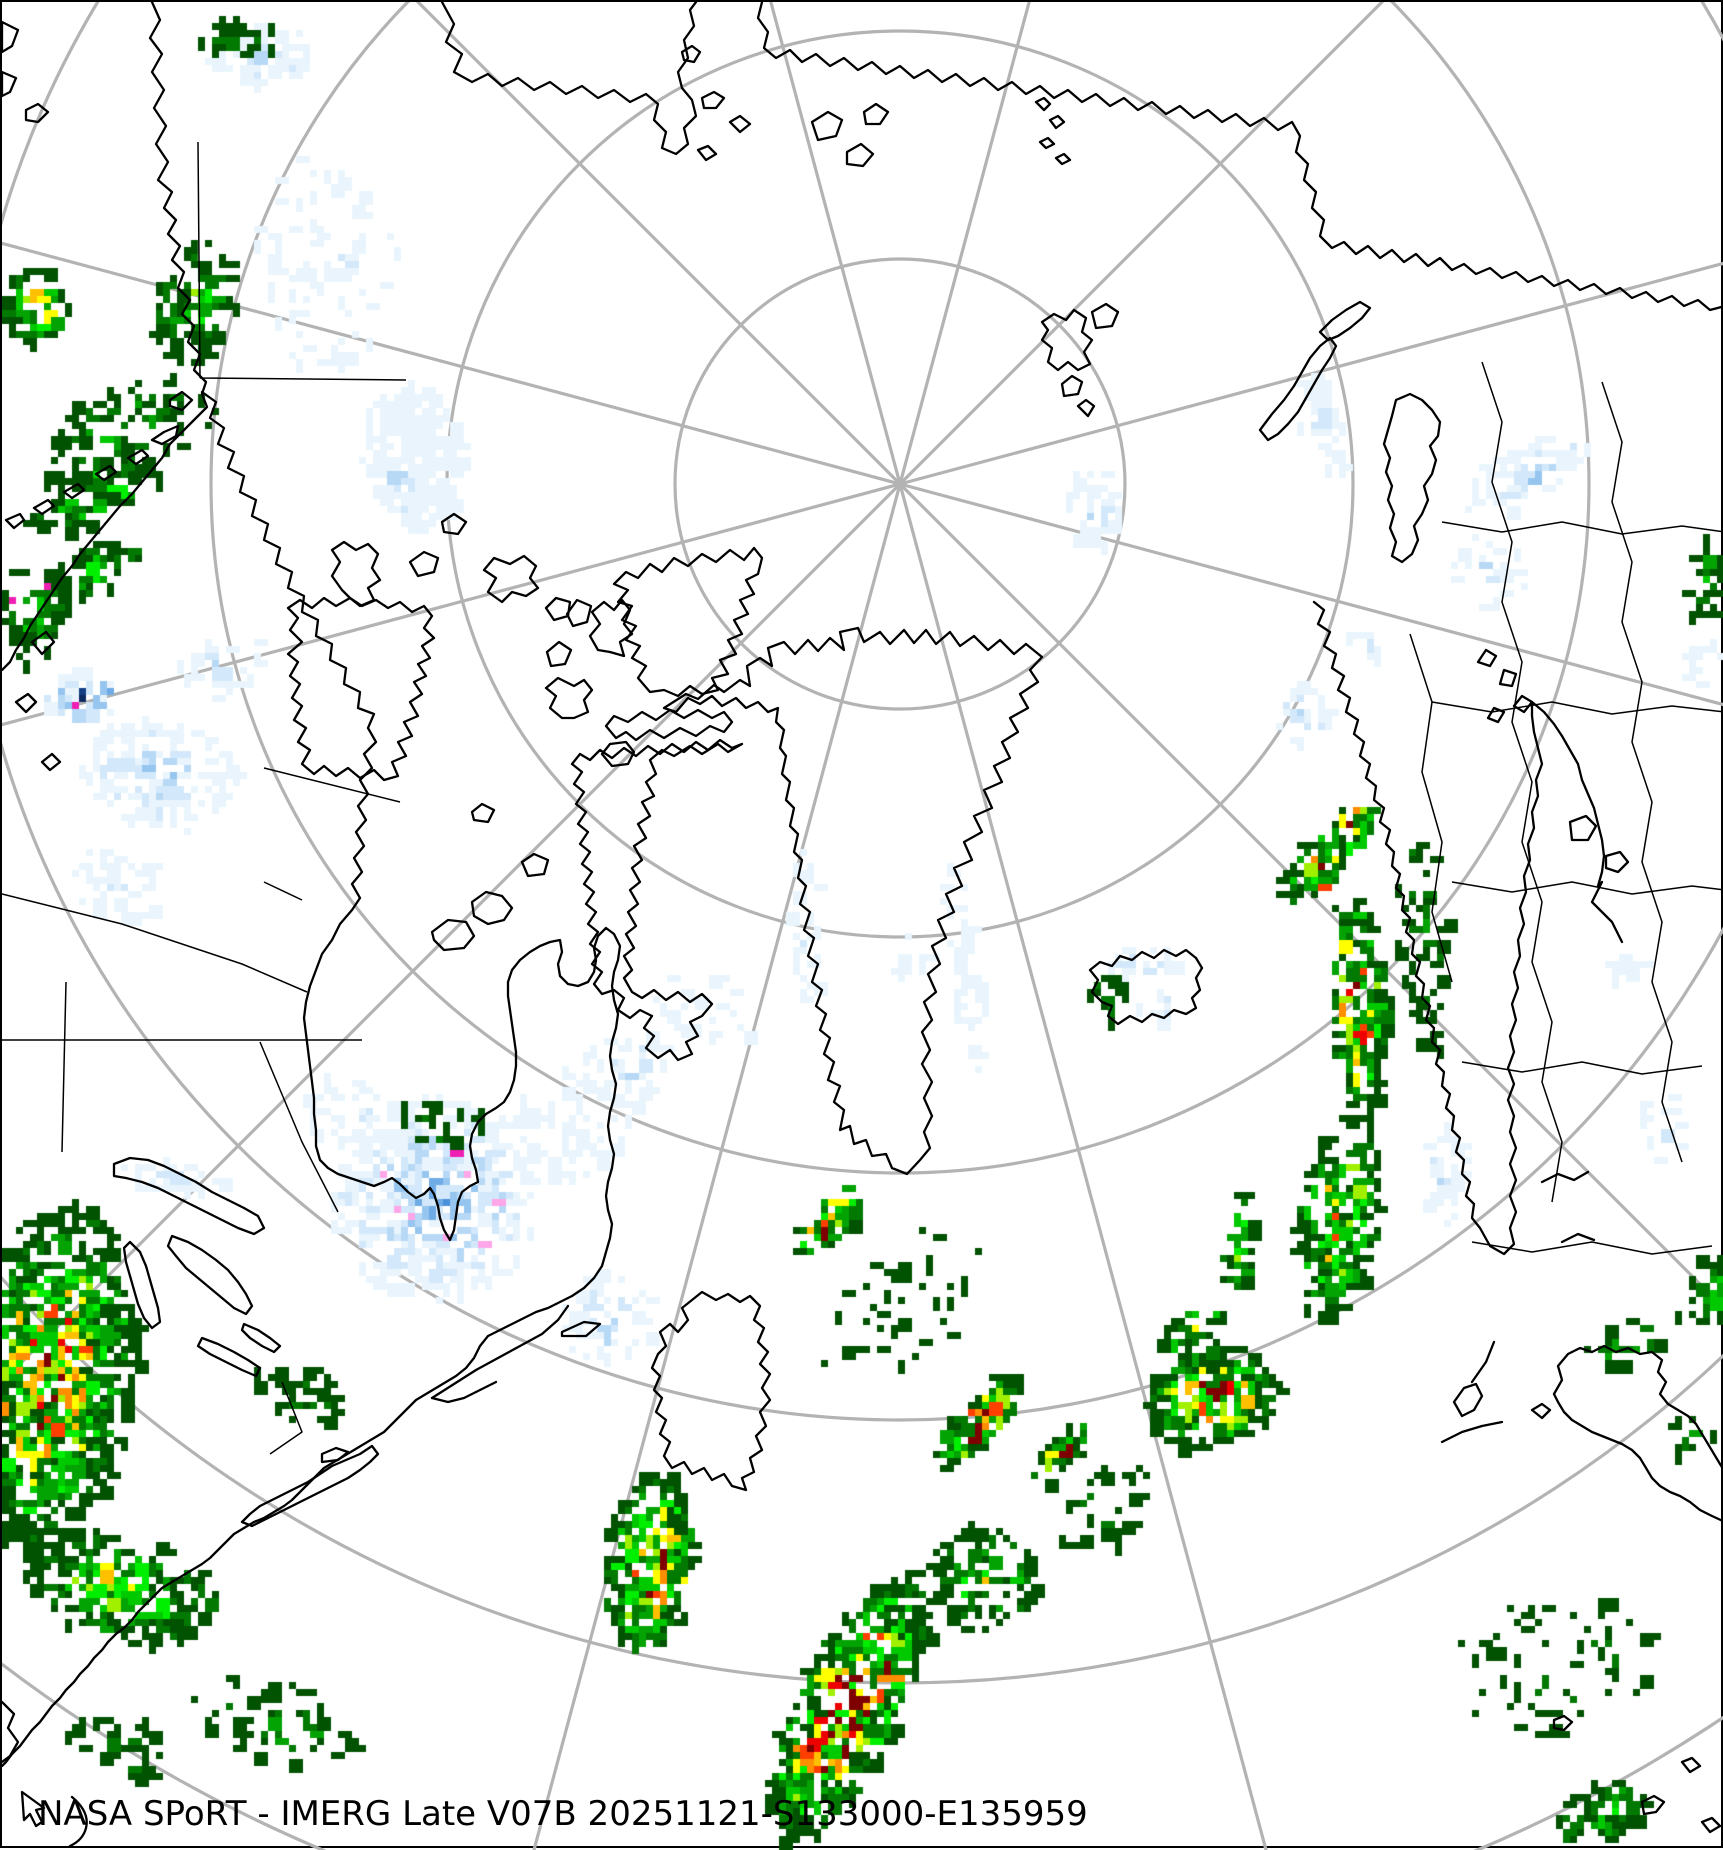 The image size is (1723, 1850). I want to click on coastline-svalbard, so click(1080, 360).